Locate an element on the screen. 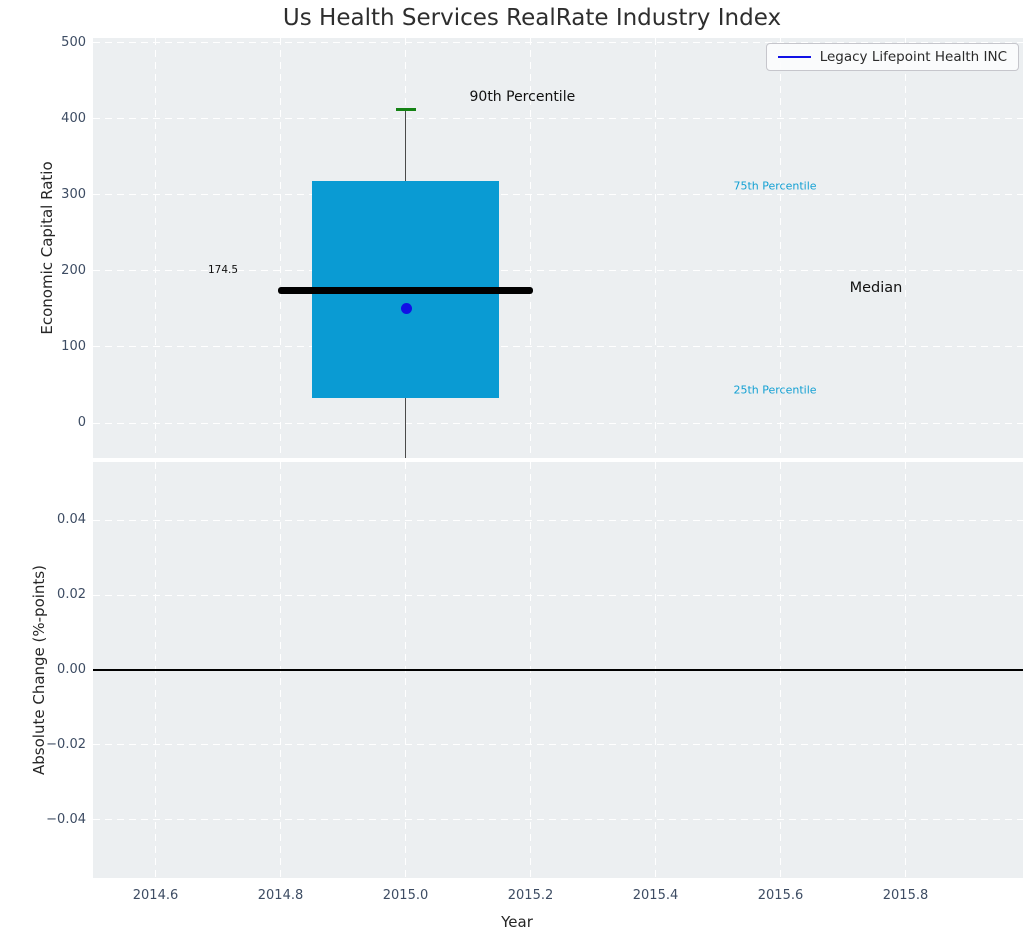 Image resolution: width=1034 pixels, height=942 pixels. legend-line-sample is located at coordinates (794, 57).